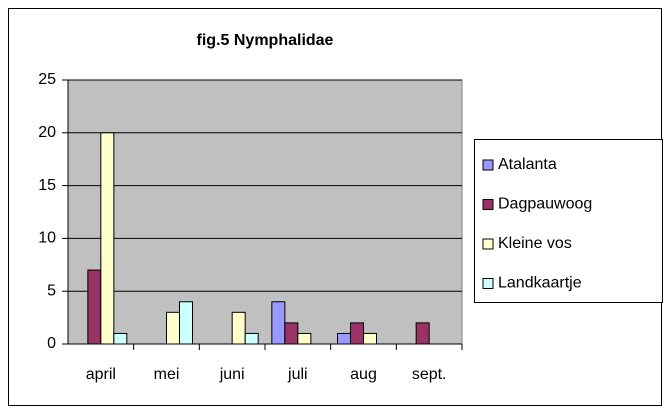 This screenshot has height=414, width=670. Describe the element at coordinates (429, 374) in the screenshot. I see `x-tick-label: sept.` at that location.